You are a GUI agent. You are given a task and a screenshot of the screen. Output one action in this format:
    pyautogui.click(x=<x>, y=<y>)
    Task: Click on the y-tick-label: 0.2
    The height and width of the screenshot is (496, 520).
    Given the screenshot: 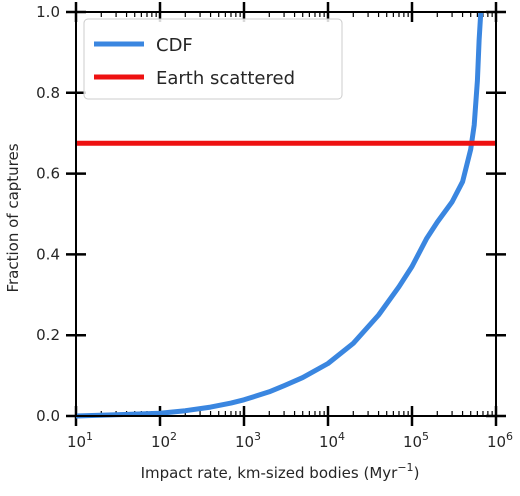 What is the action you would take?
    pyautogui.click(x=48, y=335)
    